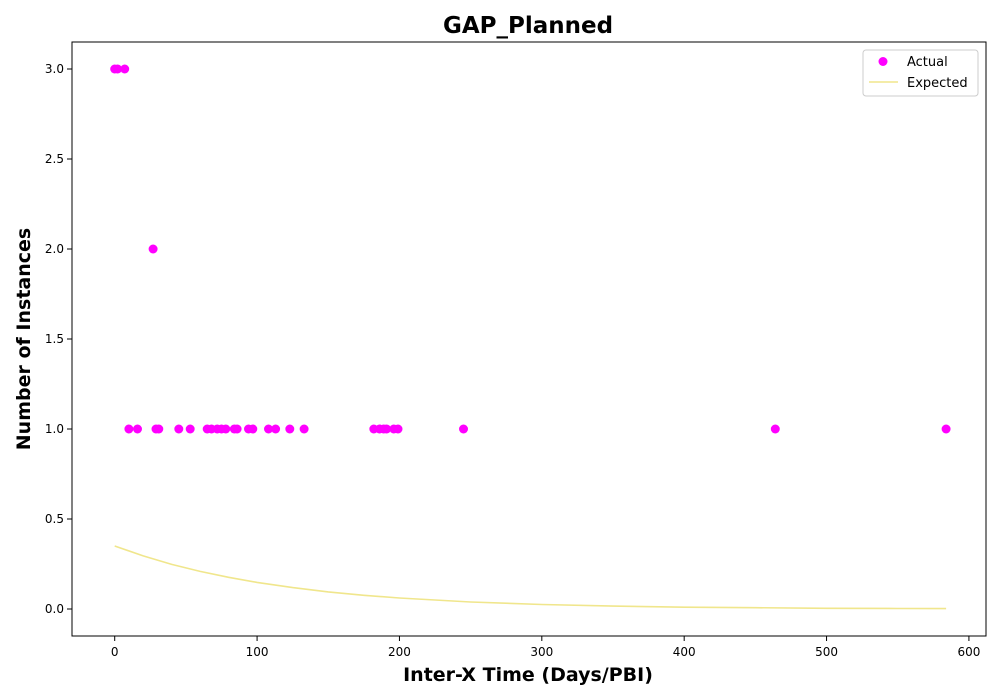 The height and width of the screenshot is (700, 1000). I want to click on x-tick-label: 100, so click(257, 652).